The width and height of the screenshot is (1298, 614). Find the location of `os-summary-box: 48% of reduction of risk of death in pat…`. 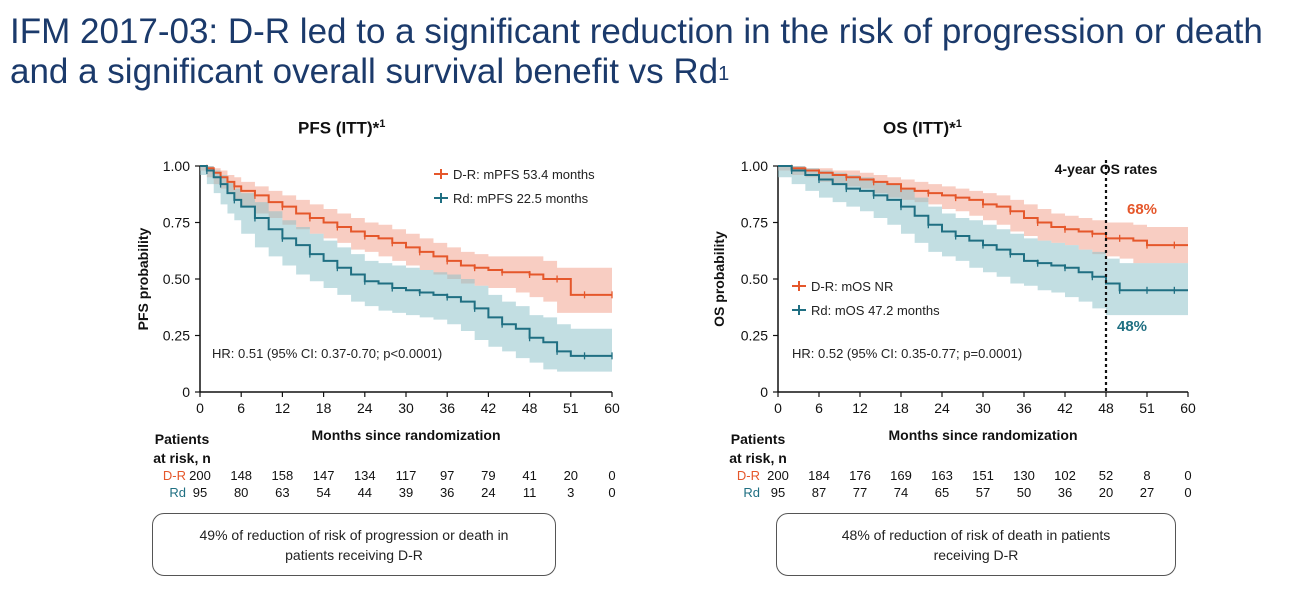

os-summary-box: 48% of reduction of risk of death in pat… is located at coordinates (976, 544).